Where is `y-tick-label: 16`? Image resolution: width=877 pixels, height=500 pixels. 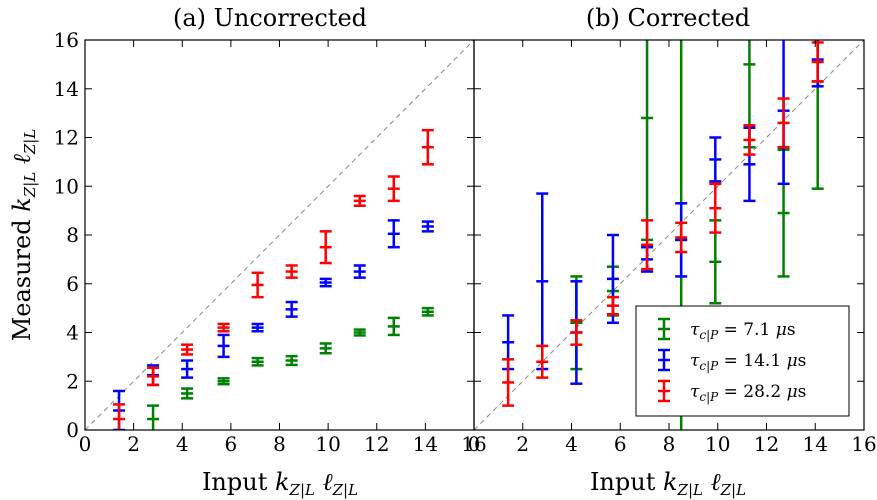 y-tick-label: 16 is located at coordinates (66, 40).